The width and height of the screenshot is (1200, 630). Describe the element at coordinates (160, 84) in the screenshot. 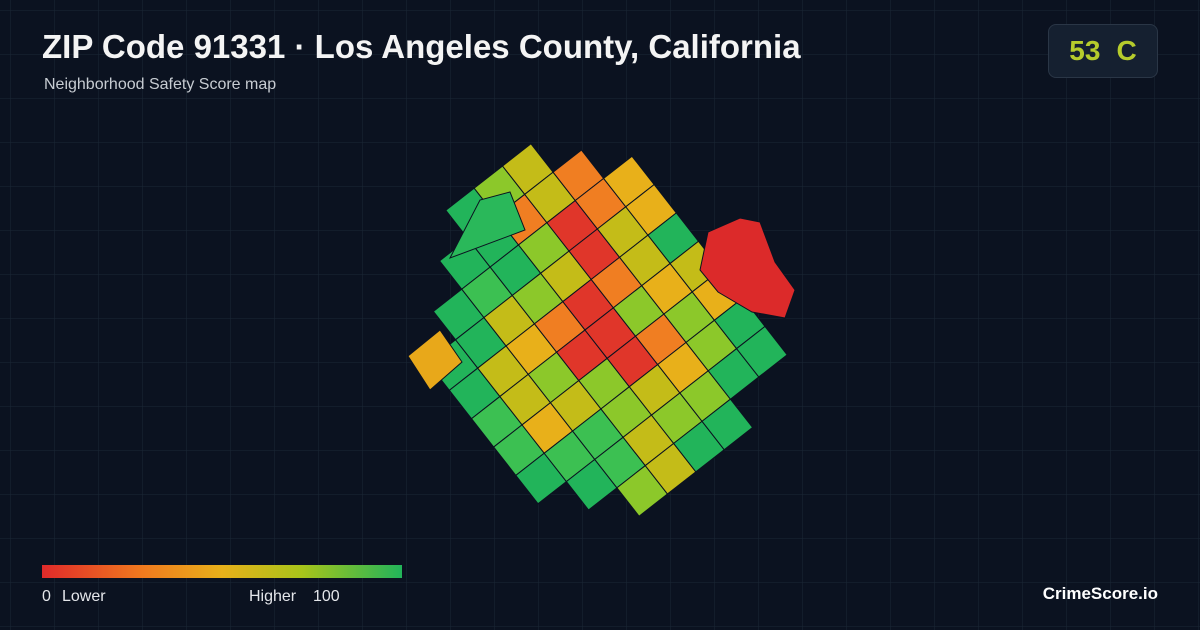

I see `subtitle: Neighborhood Safety Score map` at that location.